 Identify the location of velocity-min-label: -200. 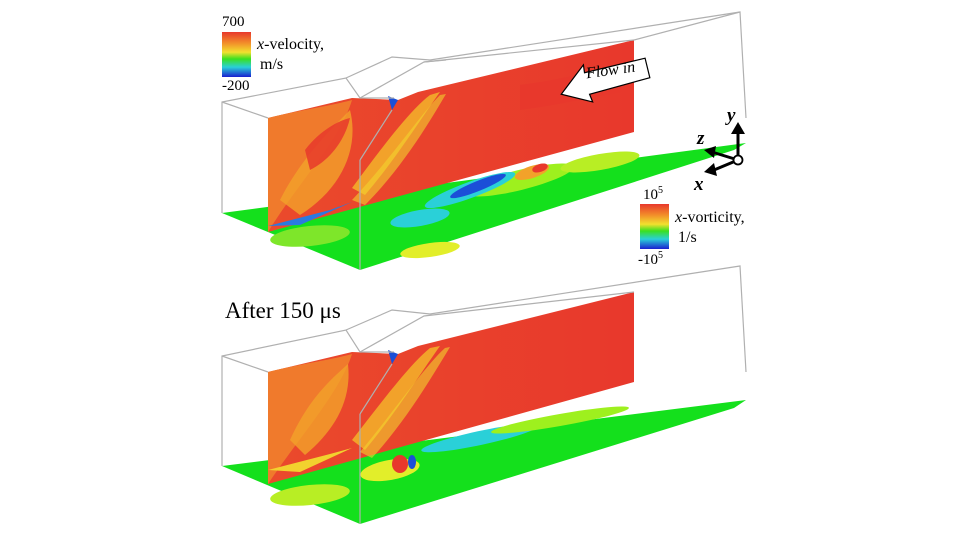
(236, 86).